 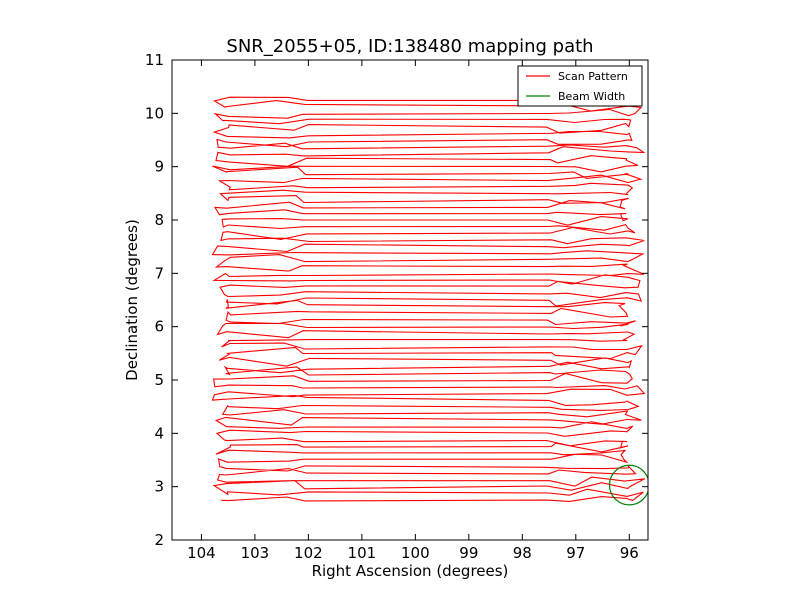 I want to click on y-tick-label: 9, so click(x=159, y=167).